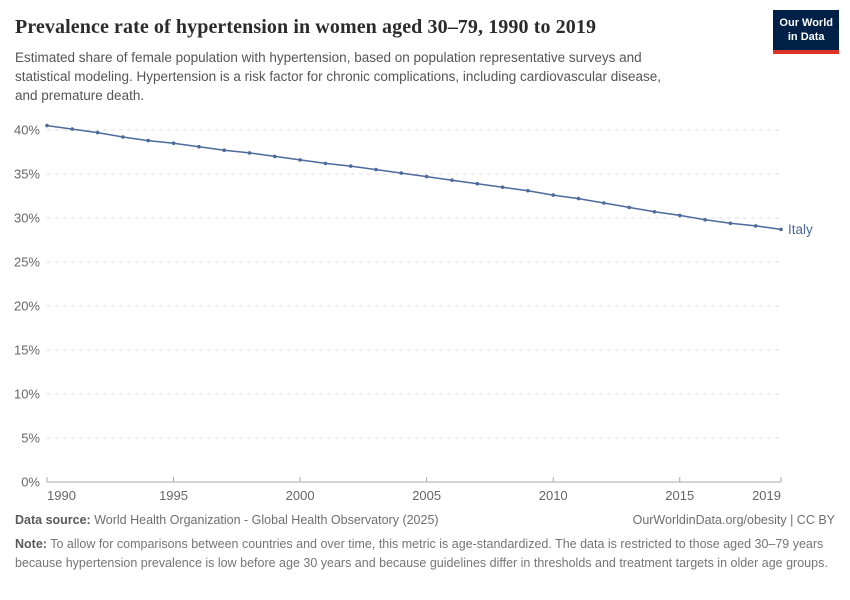 Image resolution: width=850 pixels, height=600 pixels. Describe the element at coordinates (30, 438) in the screenshot. I see `y-tick-label: 5%` at that location.